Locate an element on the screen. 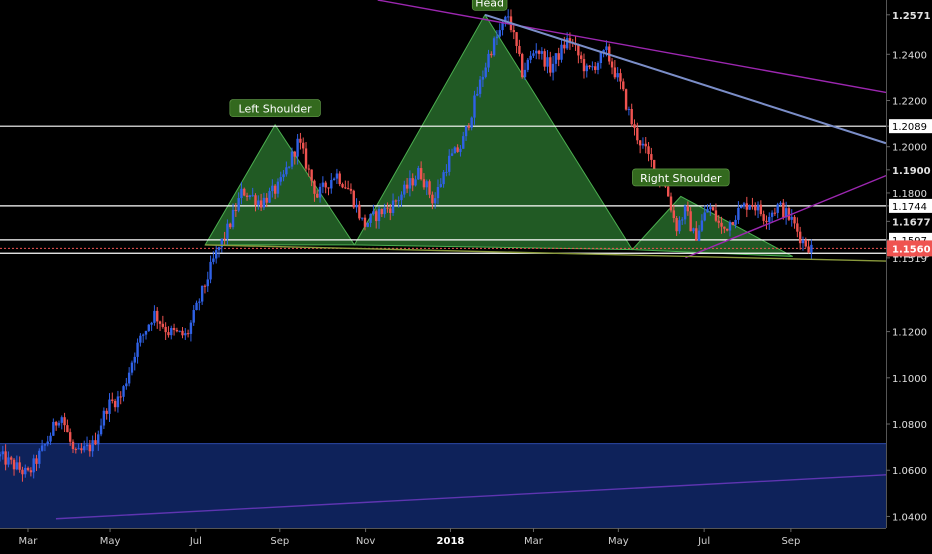  trend-line is located at coordinates (632, 47).